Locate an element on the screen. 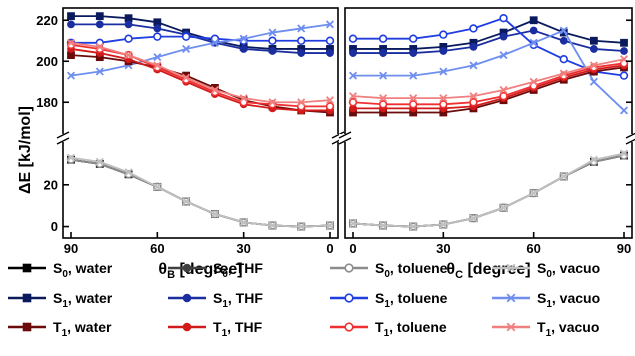  series-s0-vacuo-panel-B is located at coordinates (200, 192).